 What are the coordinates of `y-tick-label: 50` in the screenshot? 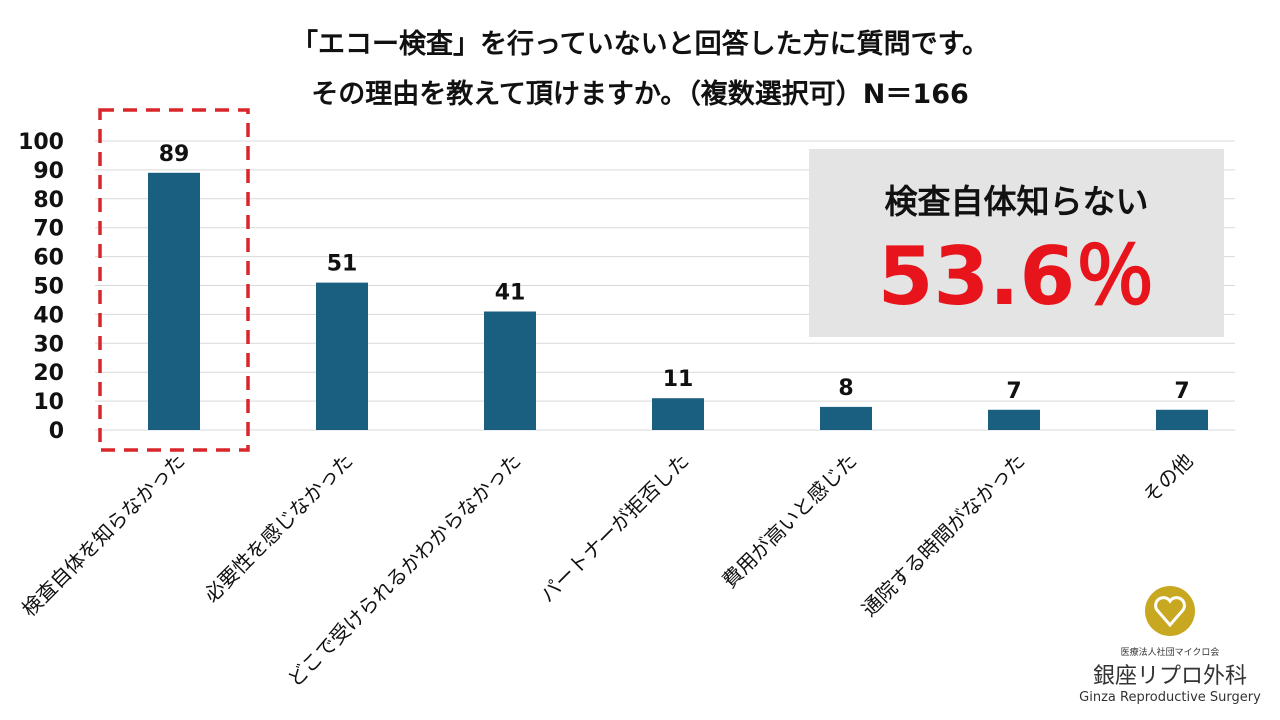 It's located at (48, 287).